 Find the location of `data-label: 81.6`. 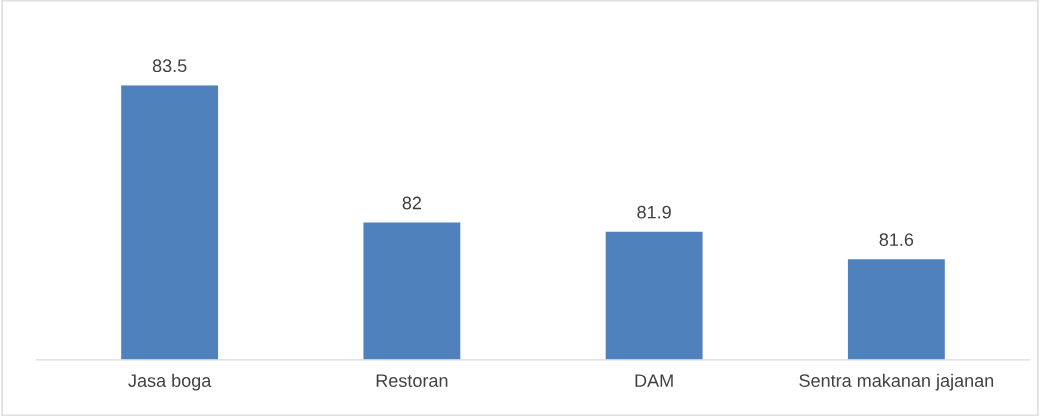

data-label: 81.6 is located at coordinates (896, 239).